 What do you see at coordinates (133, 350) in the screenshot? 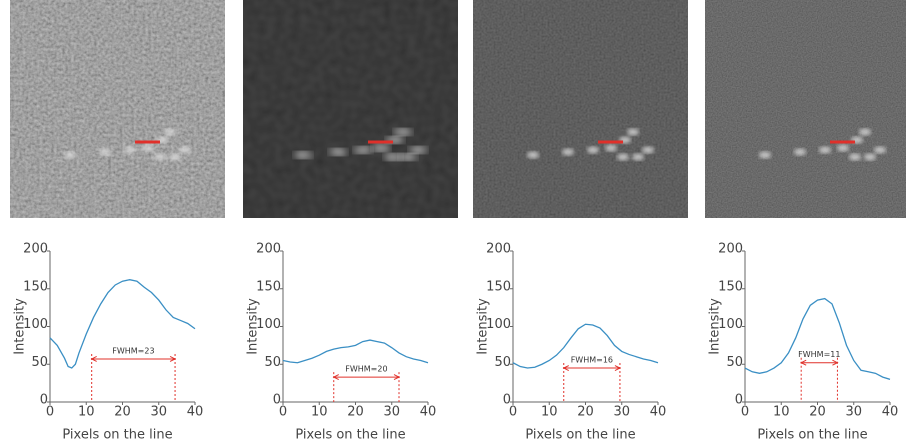
I see `fwhm-label: FWHM=23` at bounding box center [133, 350].